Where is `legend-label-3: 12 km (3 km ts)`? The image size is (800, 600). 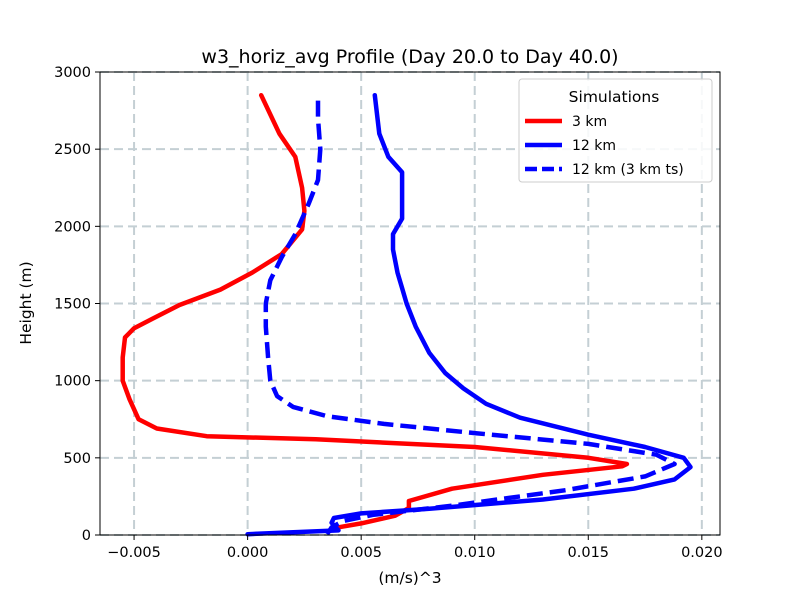 legend-label-3: 12 km (3 km ts) is located at coordinates (628, 170).